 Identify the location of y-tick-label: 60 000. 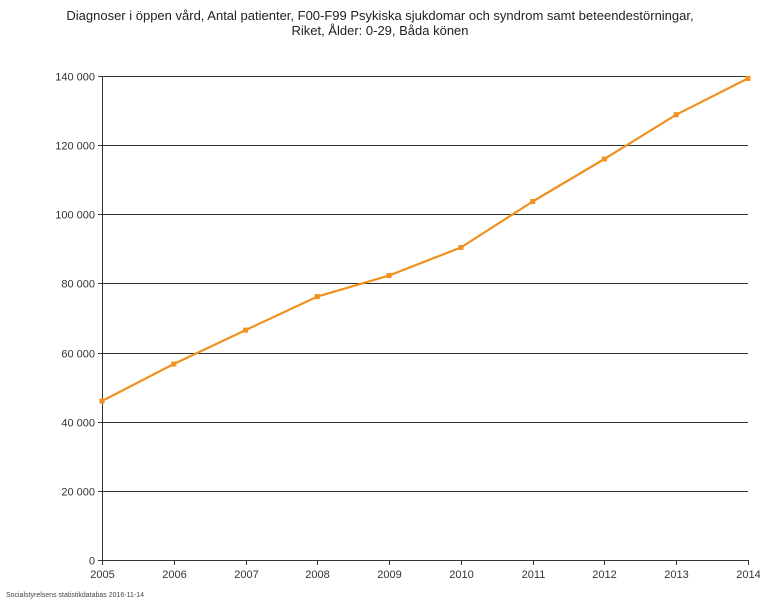
(78, 355).